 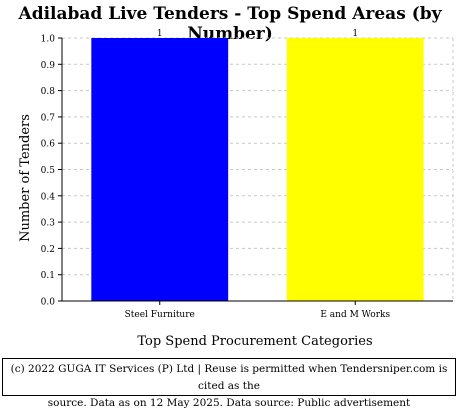 I want to click on y-tick-label: 0.0, so click(x=48, y=303).